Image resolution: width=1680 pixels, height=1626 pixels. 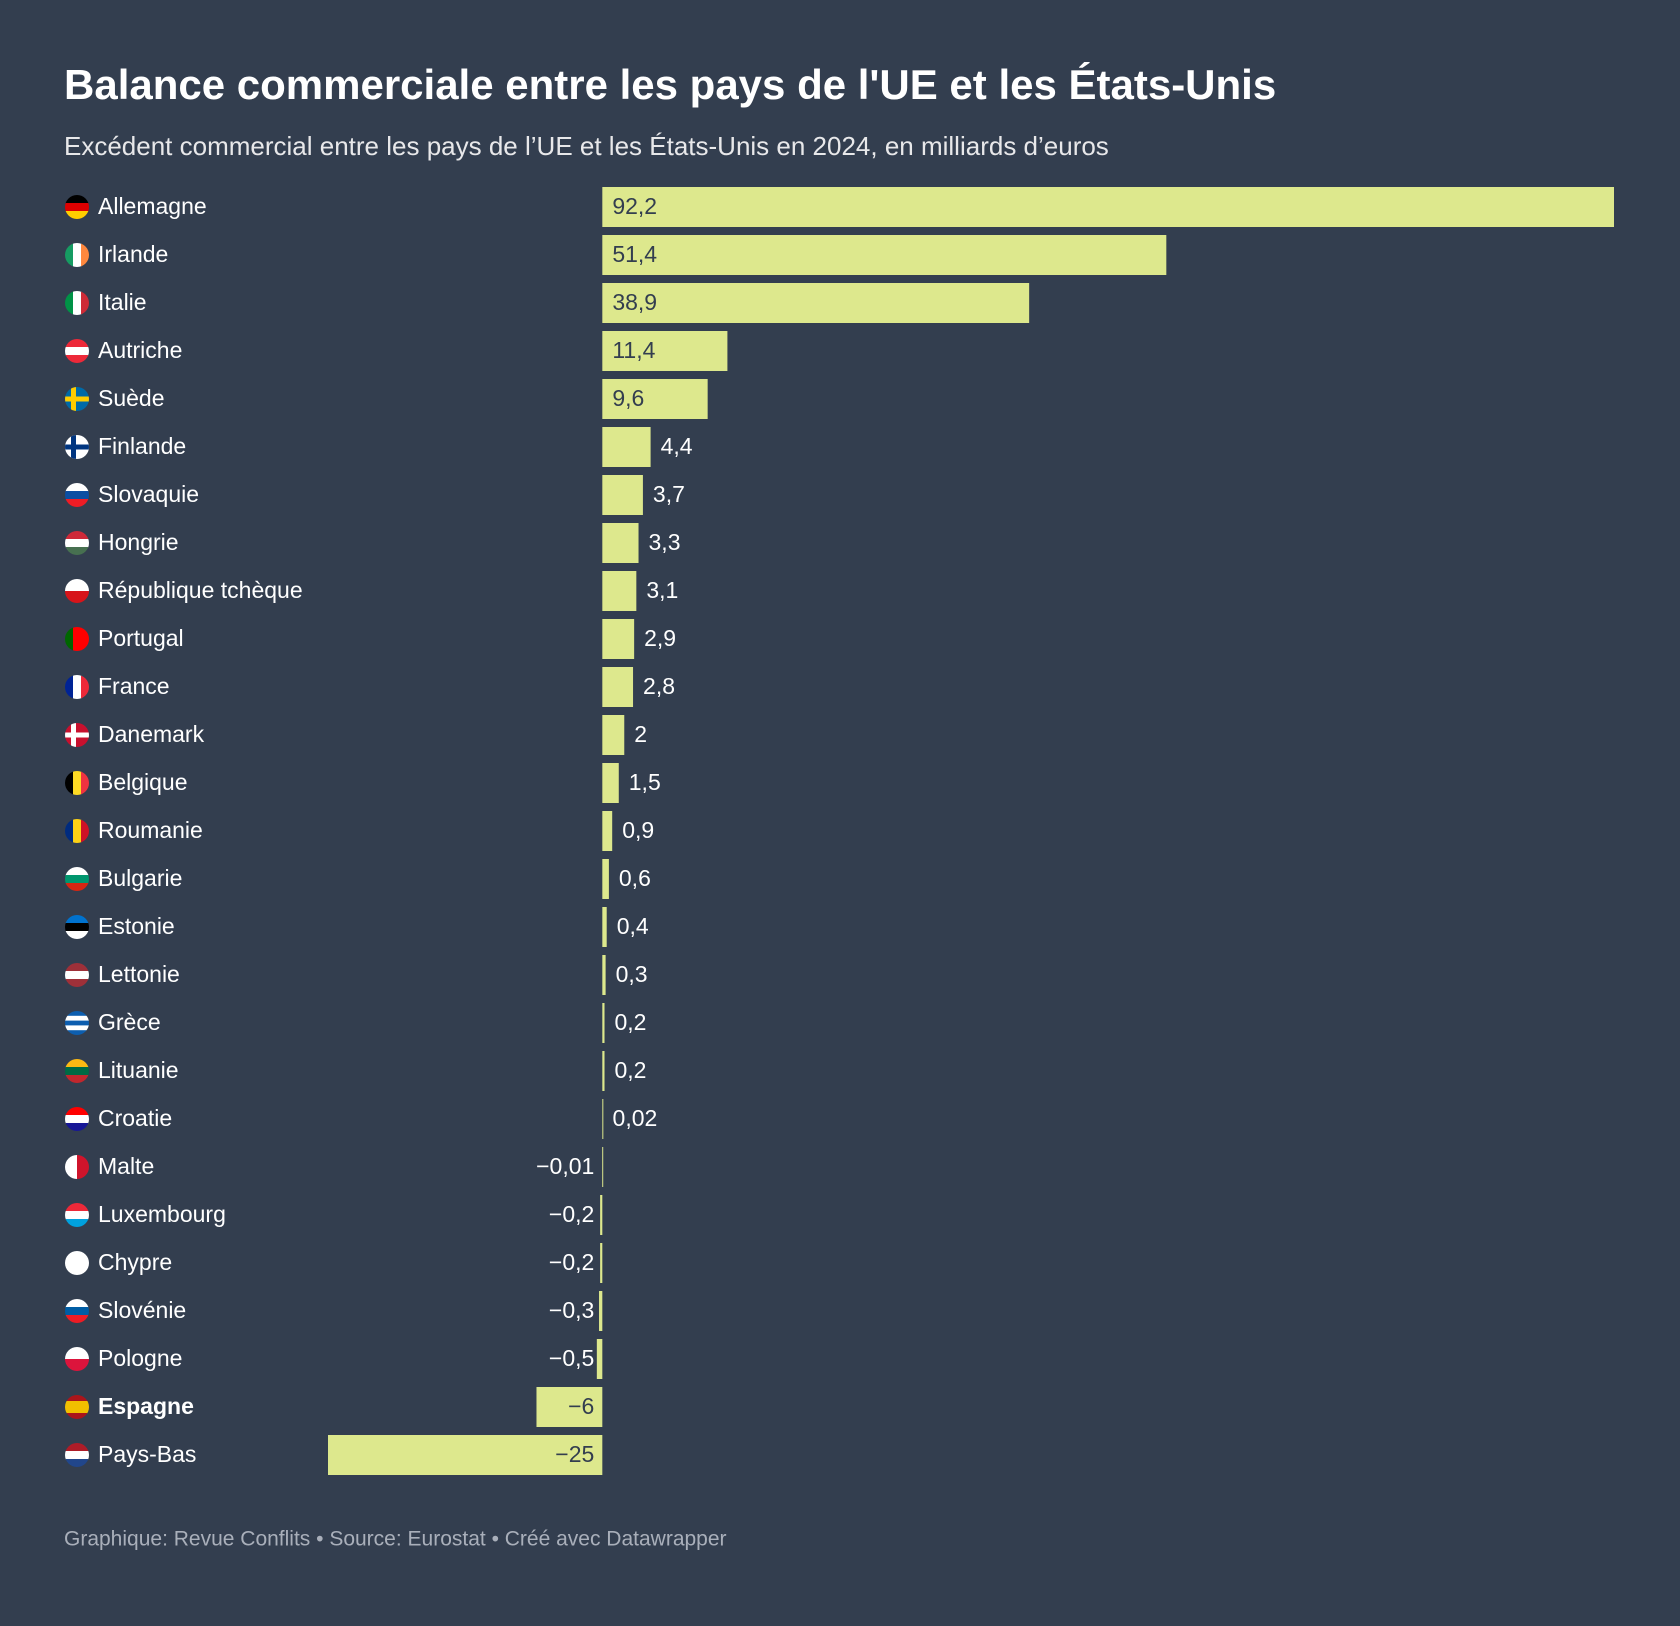 What do you see at coordinates (571, 1358) in the screenshot?
I see `value-label: −0,5` at bounding box center [571, 1358].